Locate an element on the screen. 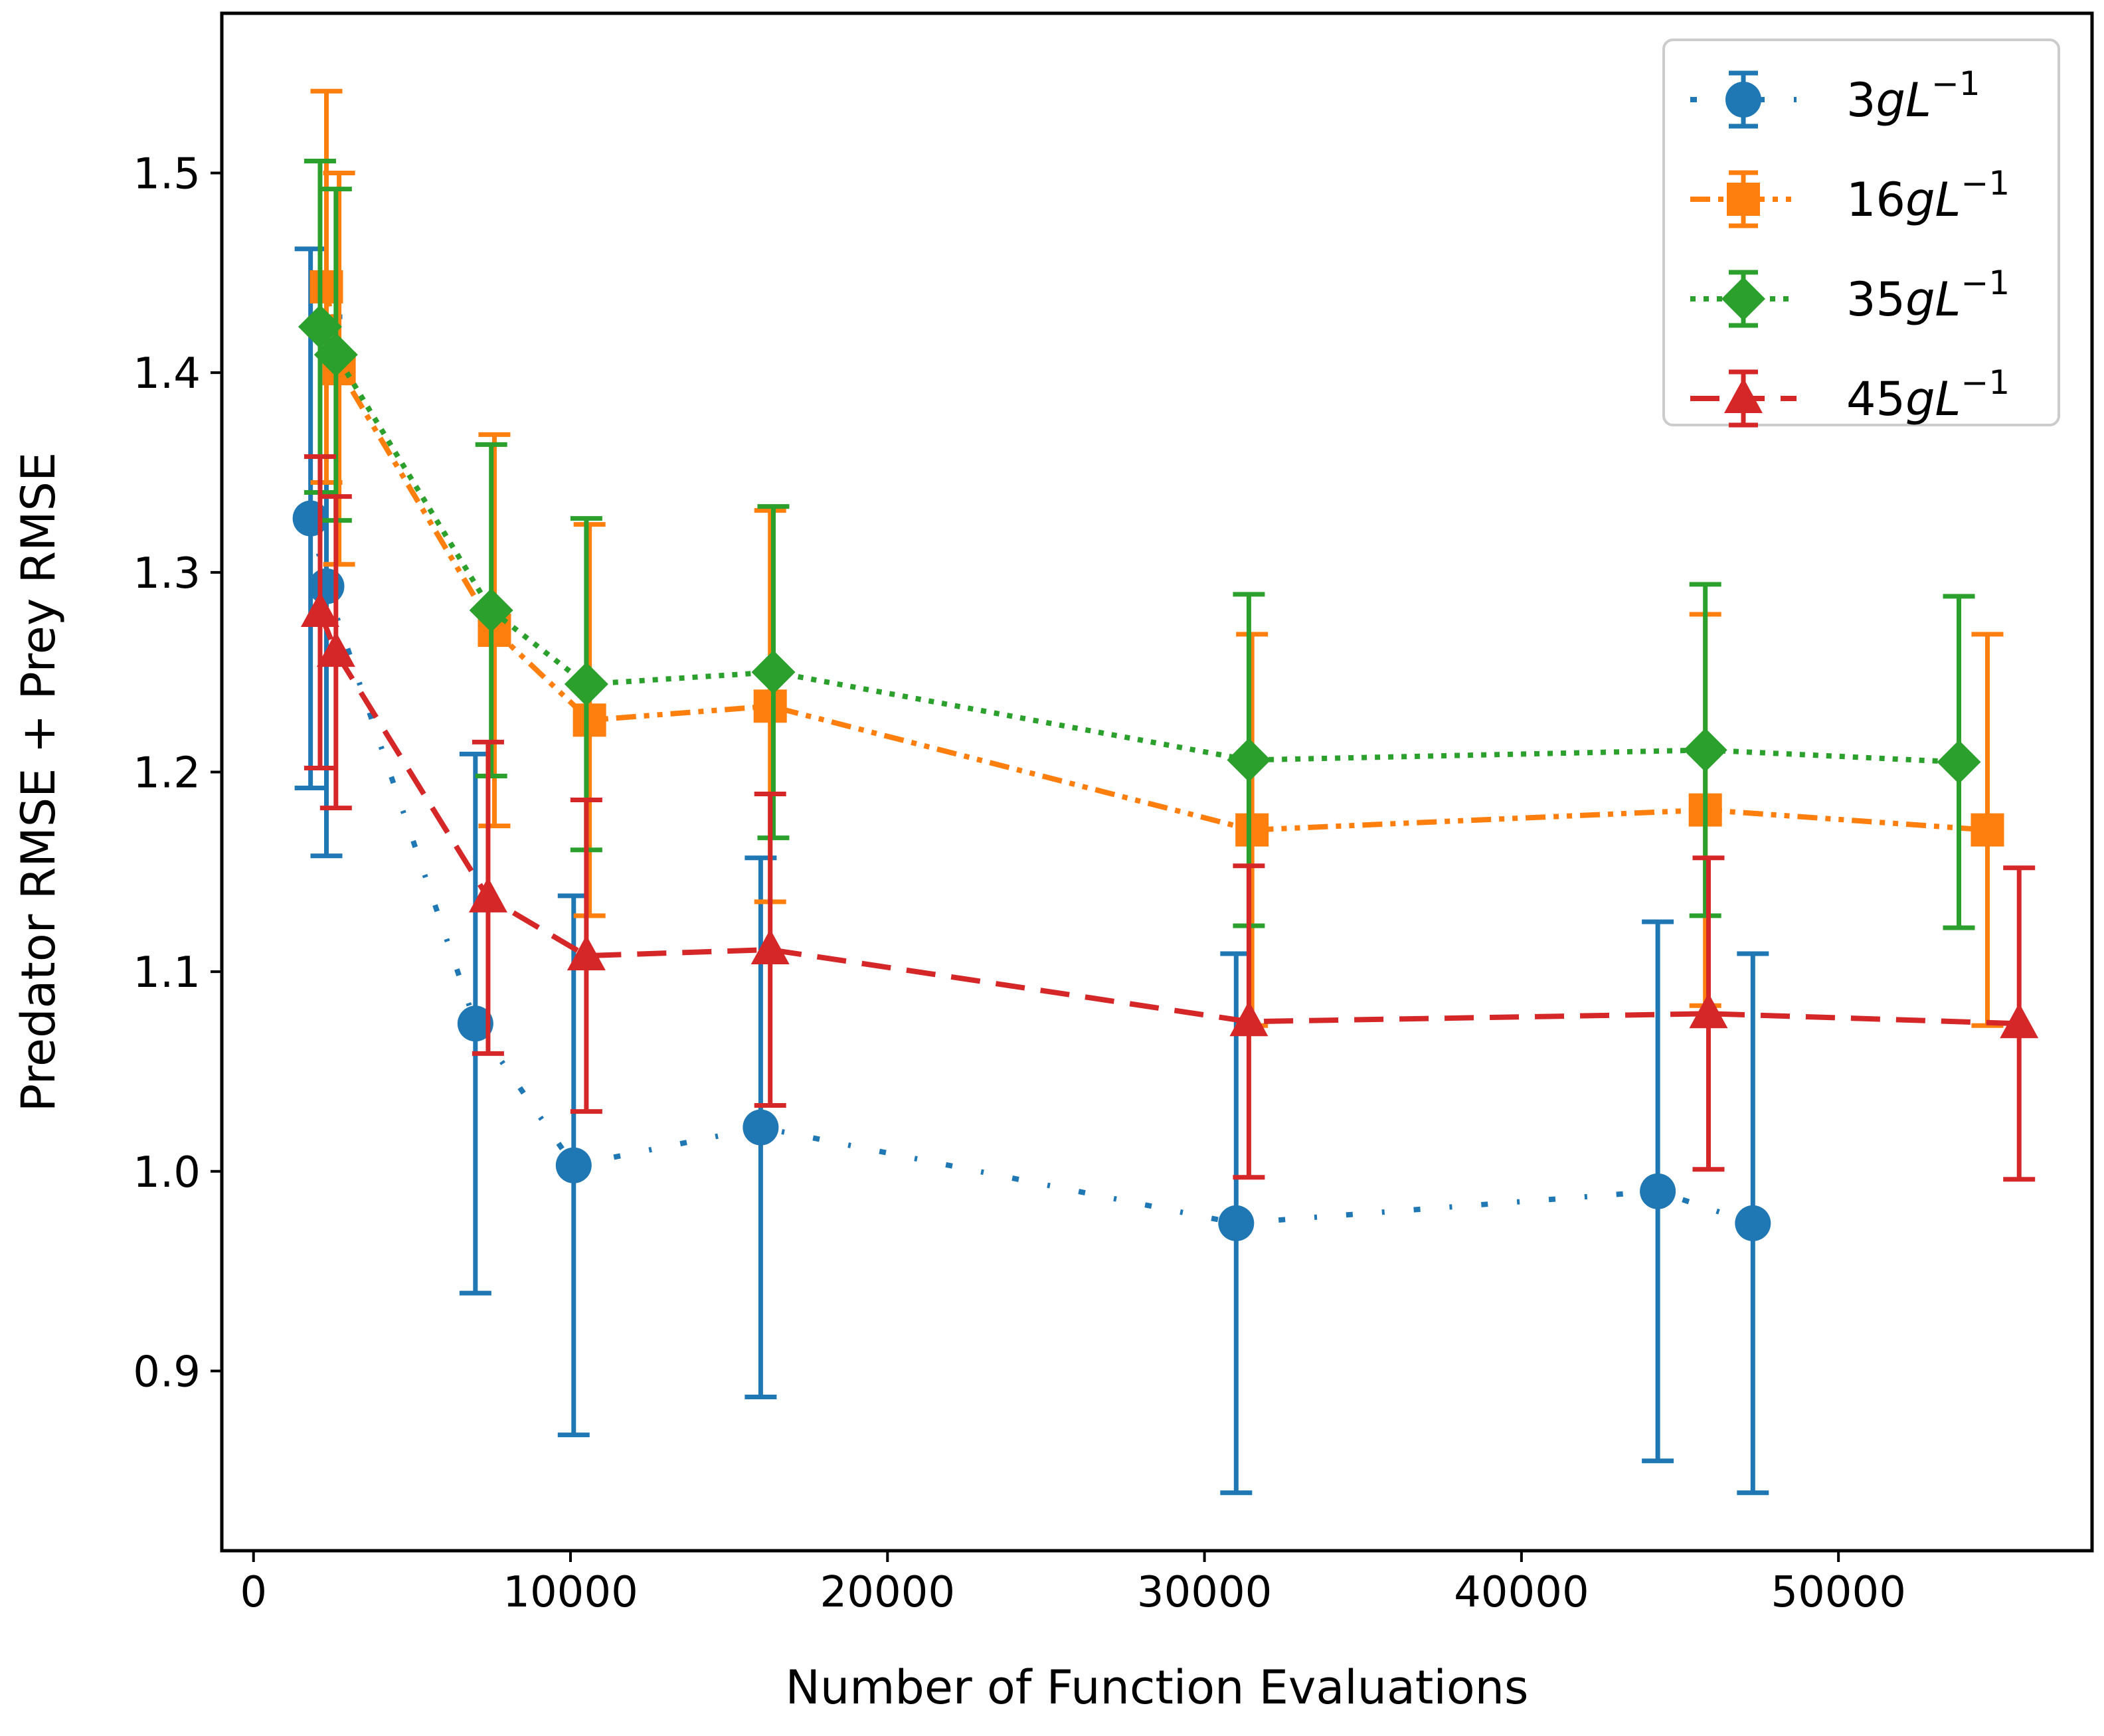 The height and width of the screenshot is (1736, 2104). x-tick-label: 10000 is located at coordinates (570, 1592).